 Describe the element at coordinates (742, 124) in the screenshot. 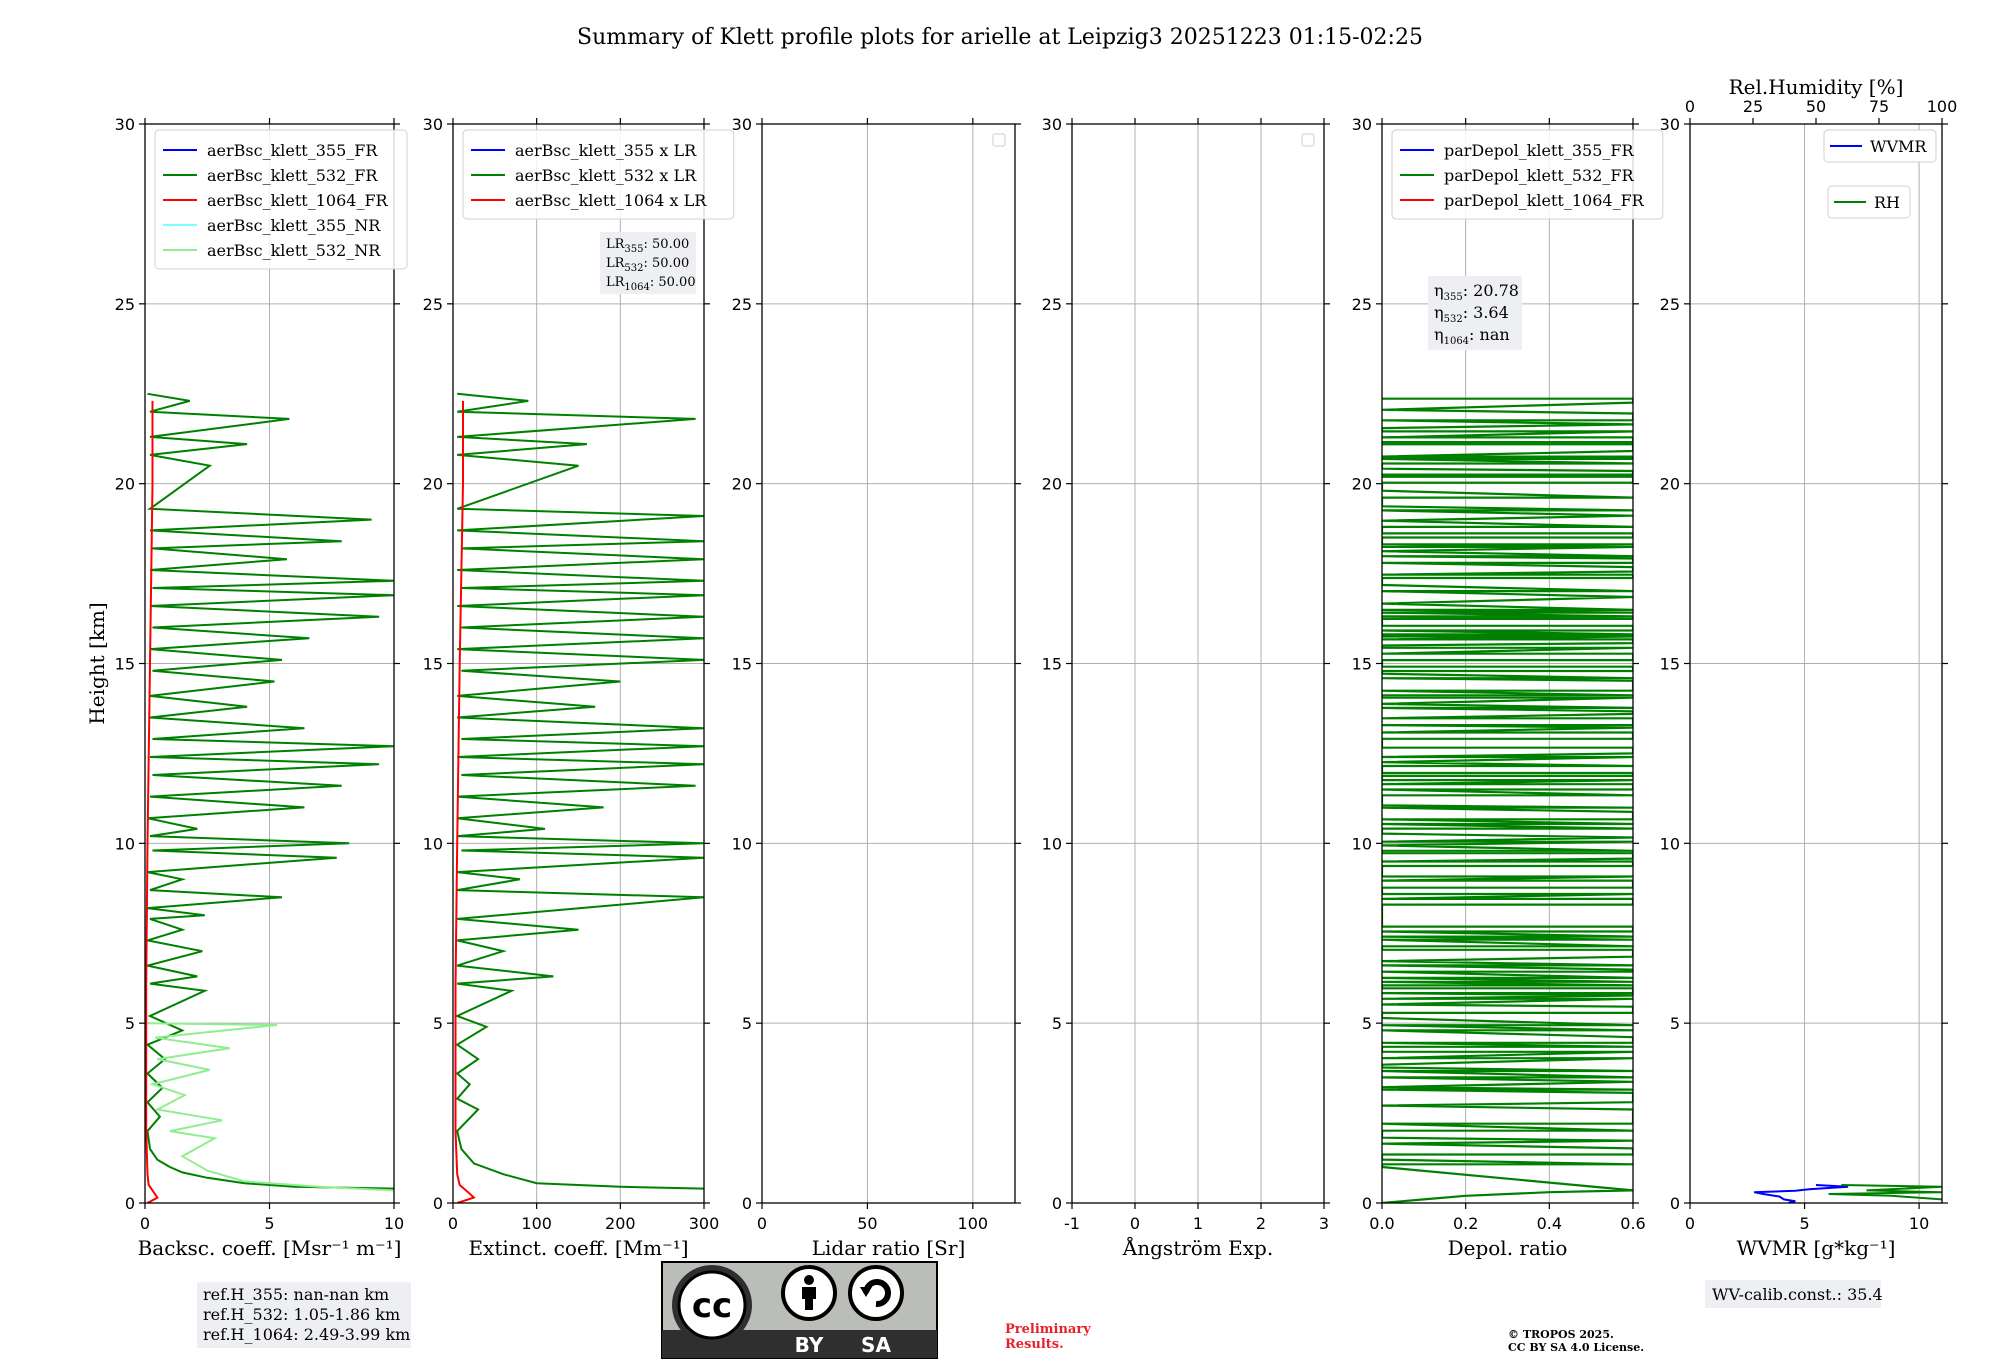

I see `ytick-label-lr-6: 30` at that location.